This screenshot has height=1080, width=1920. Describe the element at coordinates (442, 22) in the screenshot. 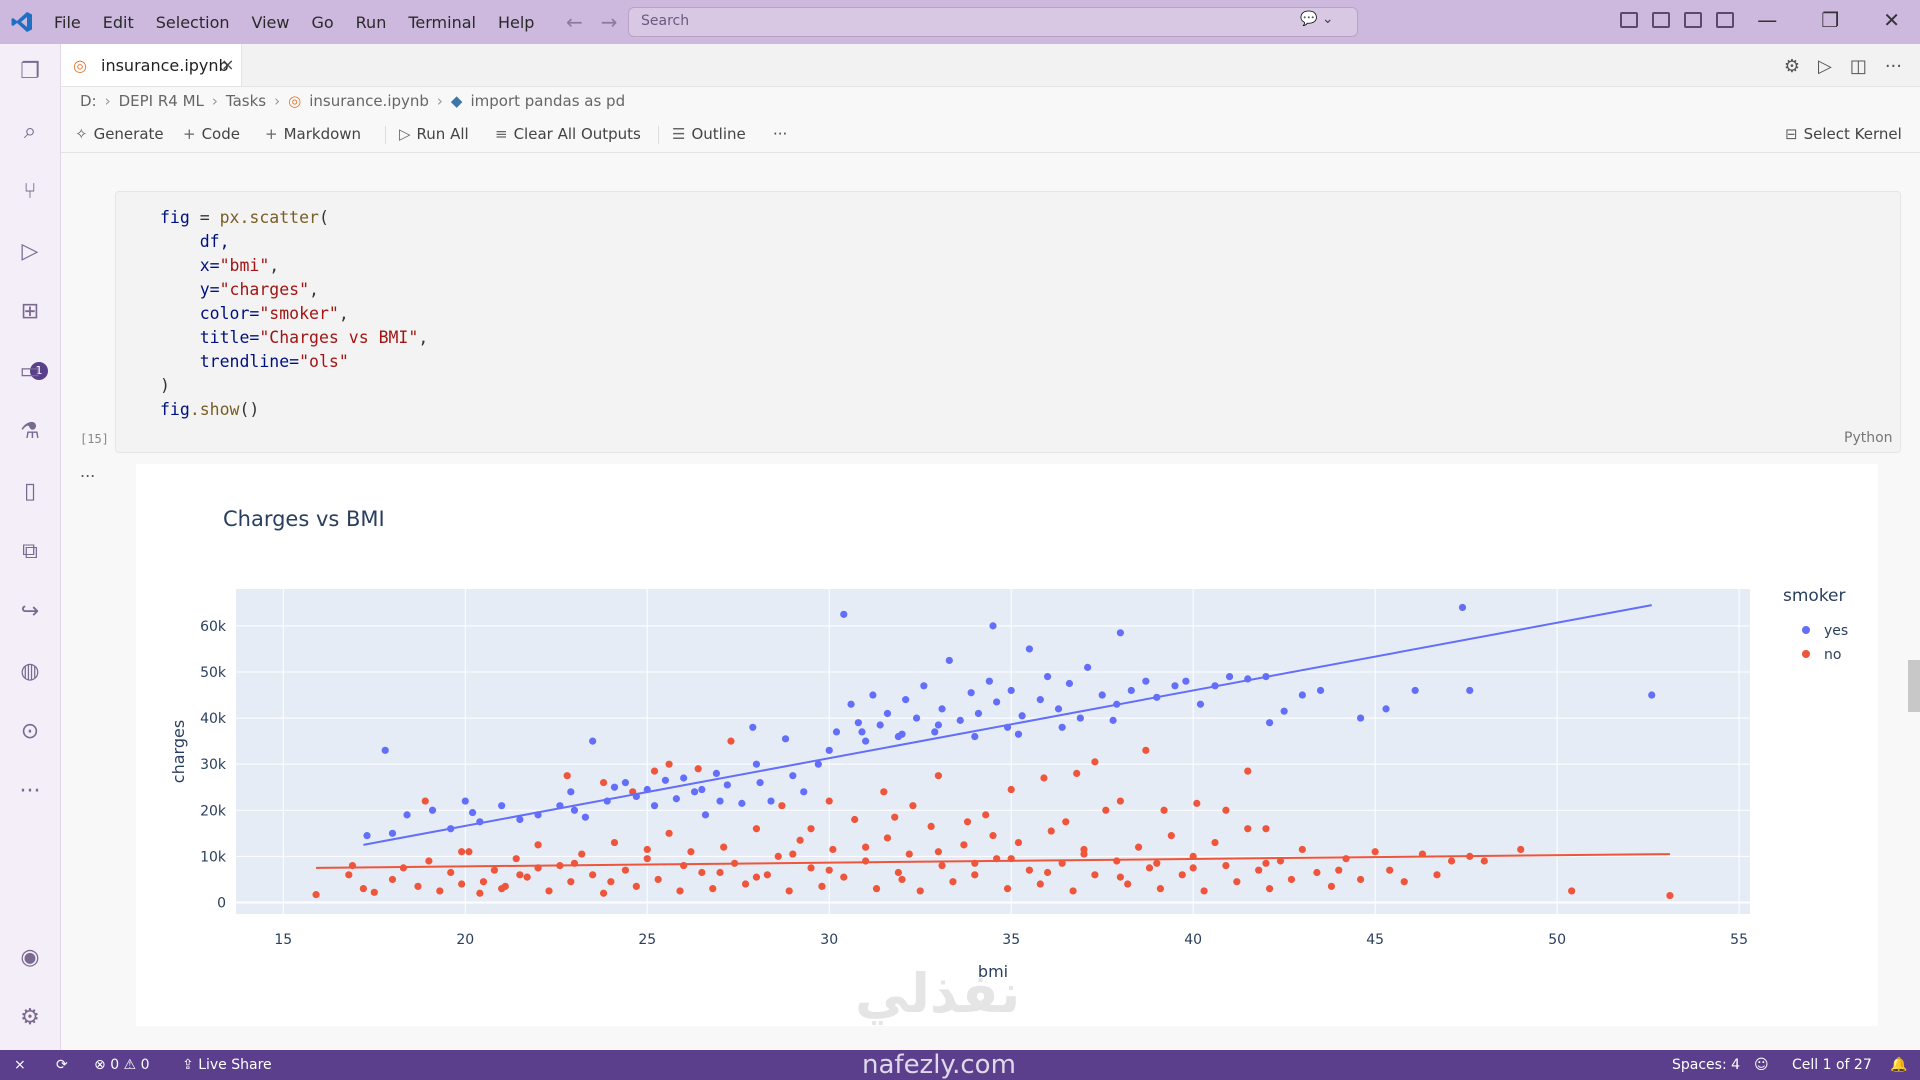

I see `menu-terminal: Terminal` at that location.